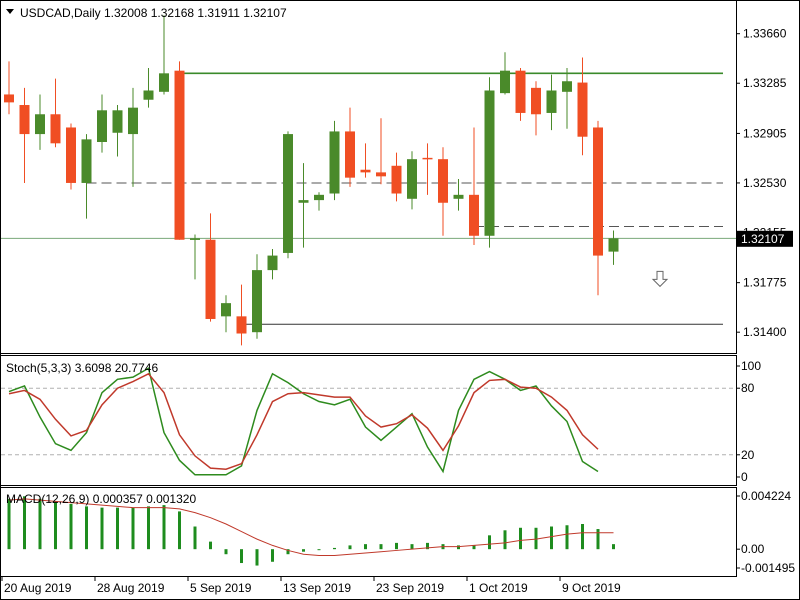 The width and height of the screenshot is (800, 600). I want to click on stochastic-axis: 0 20 80 100, so click(748, 421).